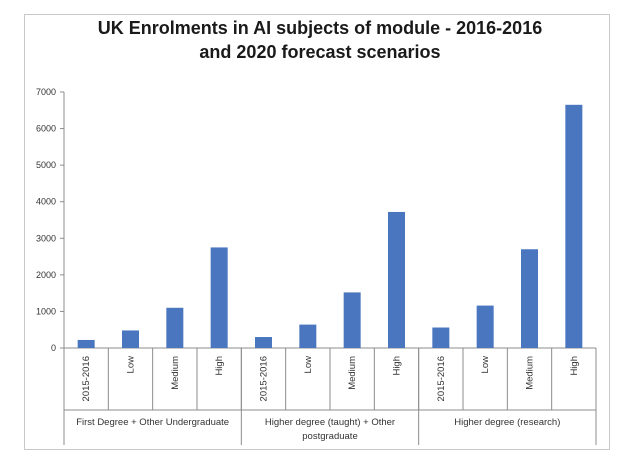  What do you see at coordinates (46, 129) in the screenshot?
I see `y-tick-label: 6000` at bounding box center [46, 129].